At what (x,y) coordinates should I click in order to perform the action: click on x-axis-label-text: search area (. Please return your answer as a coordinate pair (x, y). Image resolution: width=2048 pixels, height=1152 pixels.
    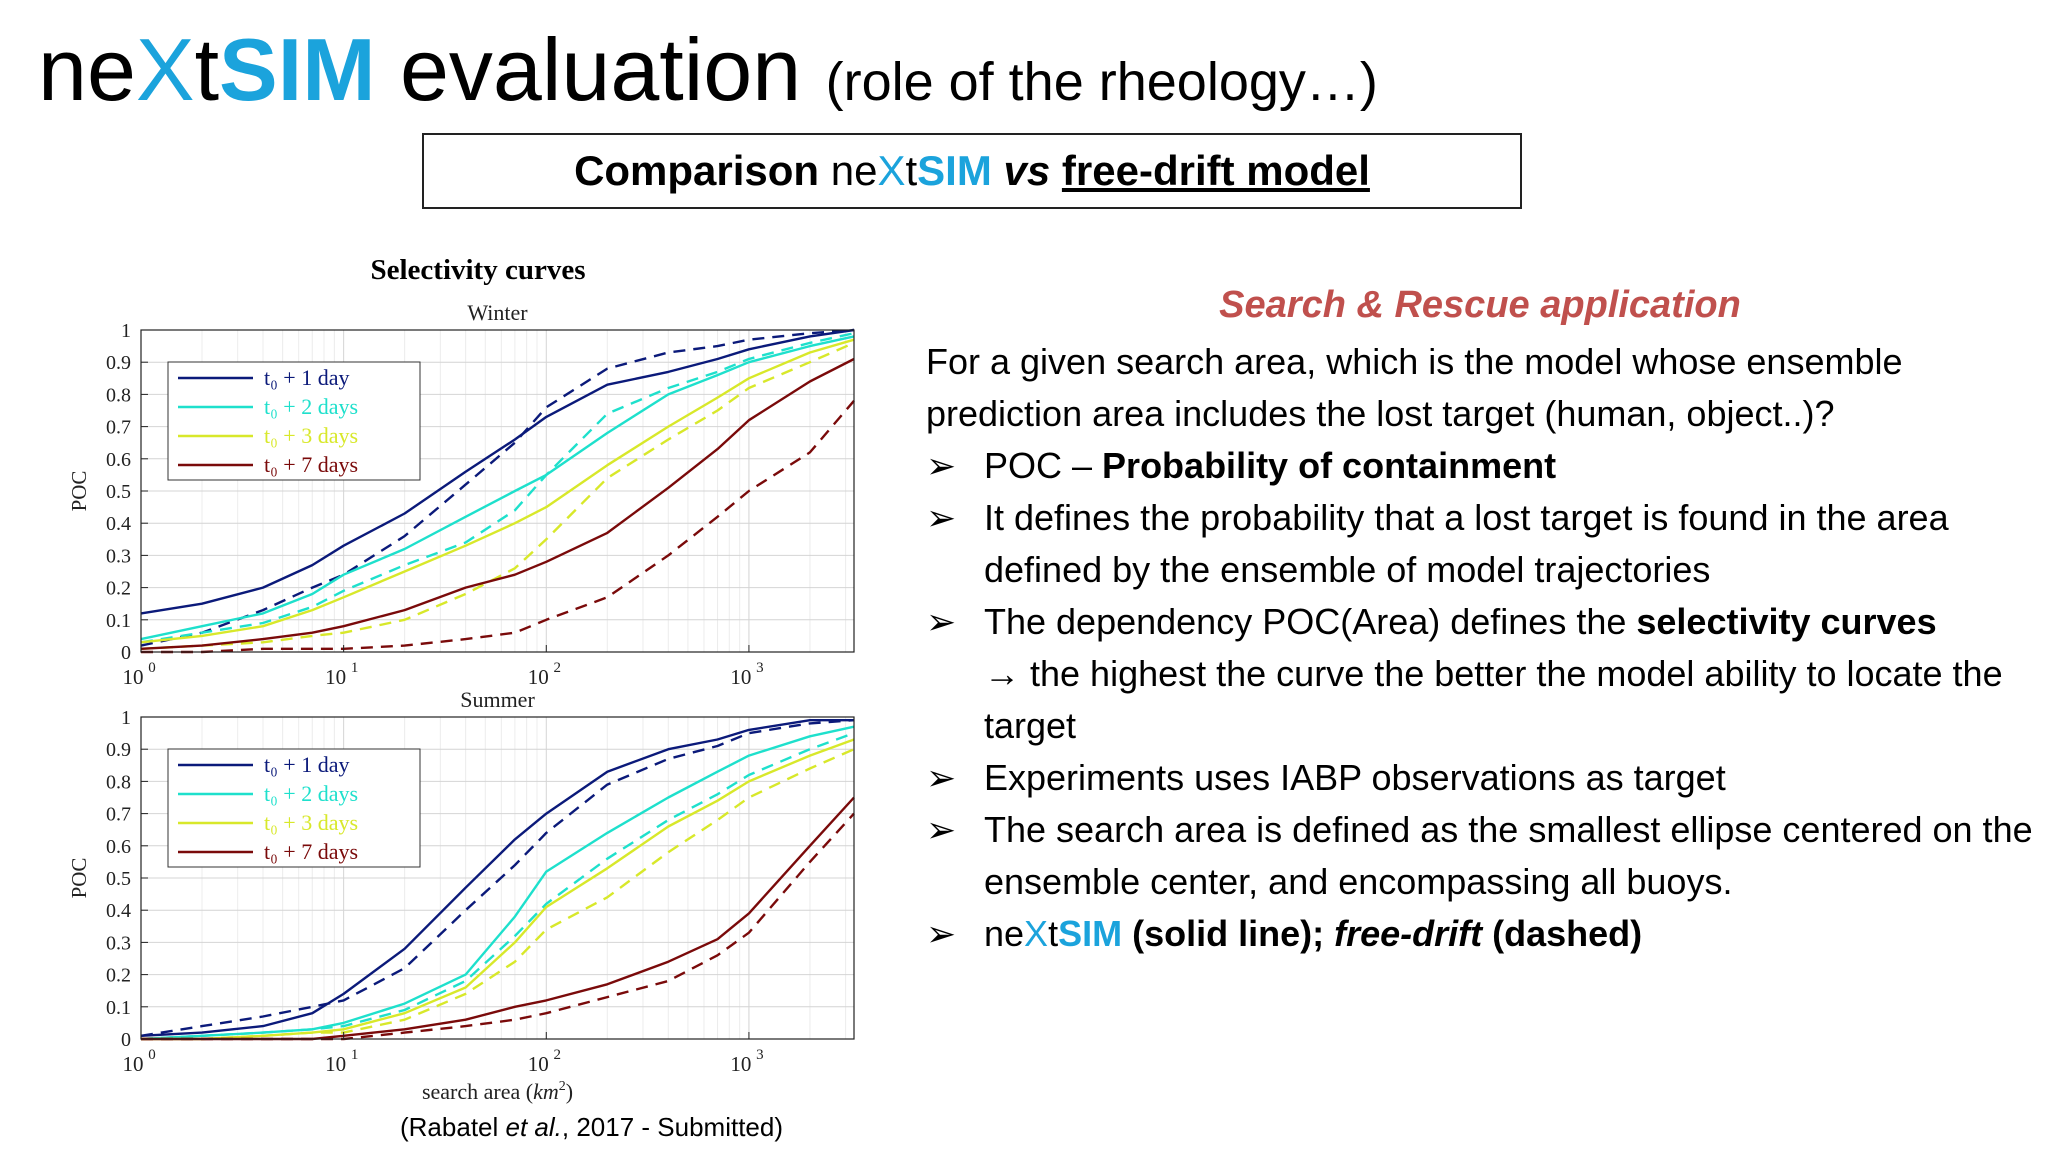
    Looking at the image, I should click on (477, 1091).